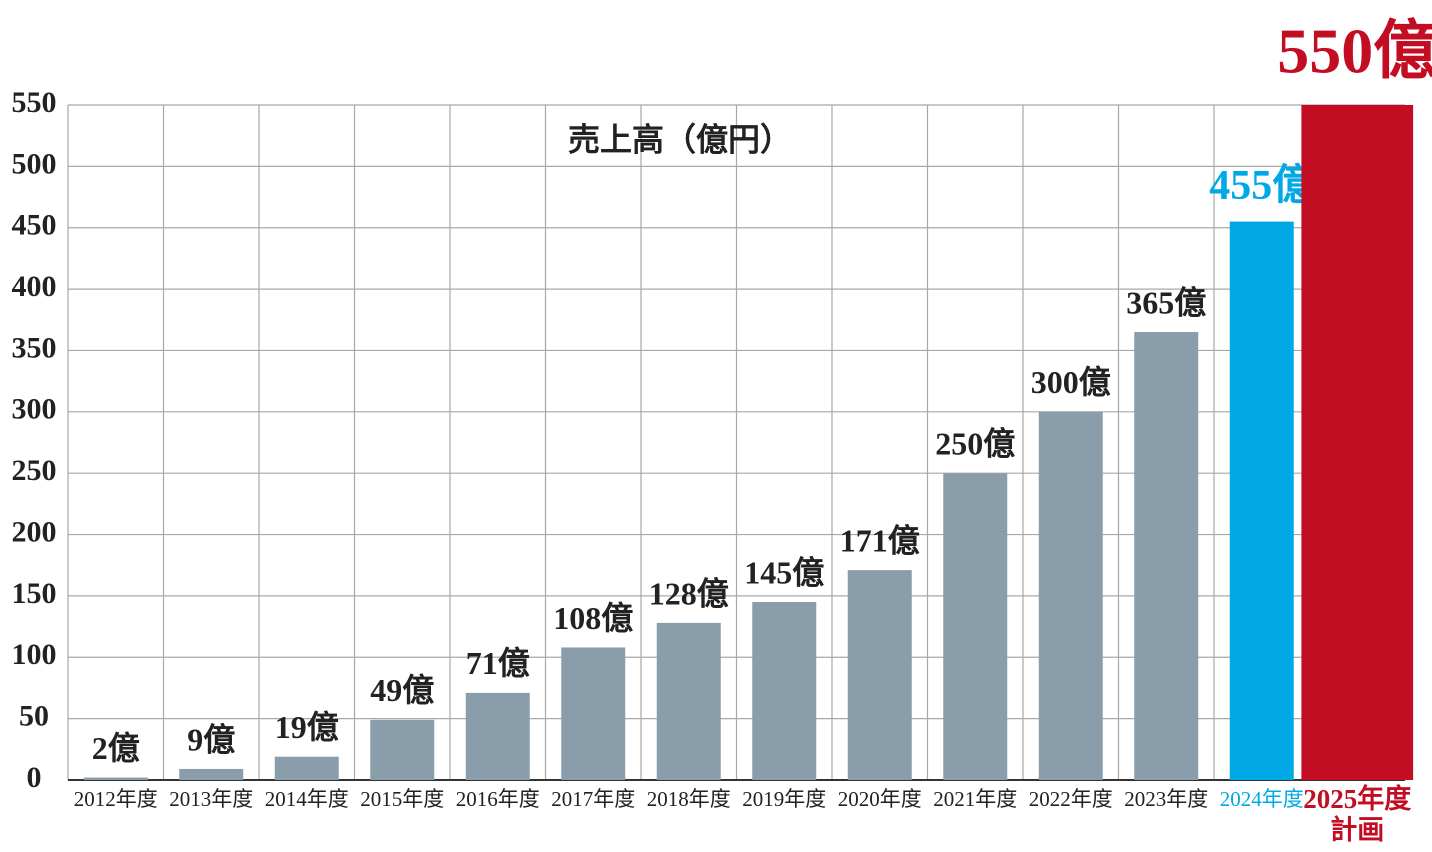 The image size is (1432, 852). Describe the element at coordinates (689, 799) in the screenshot. I see `x-tick-label: 2018年度` at that location.